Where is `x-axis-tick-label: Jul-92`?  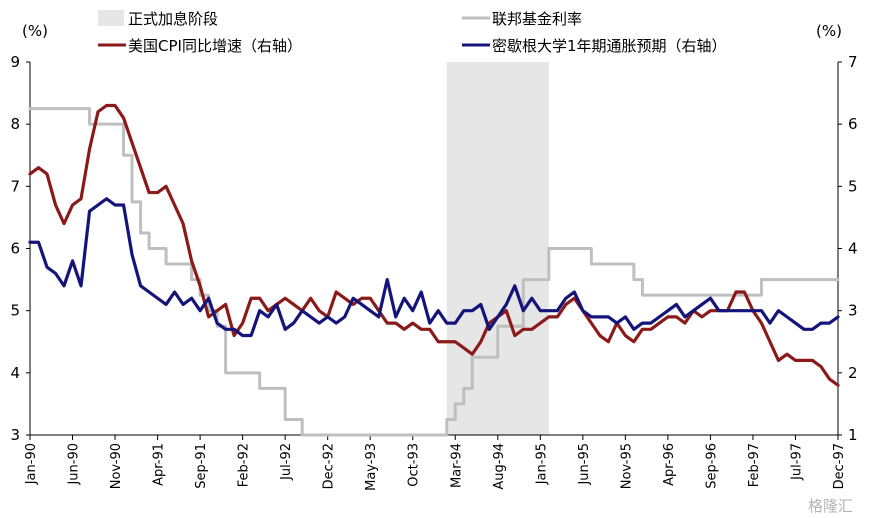 x-axis-tick-label: Jul-92 is located at coordinates (286, 462).